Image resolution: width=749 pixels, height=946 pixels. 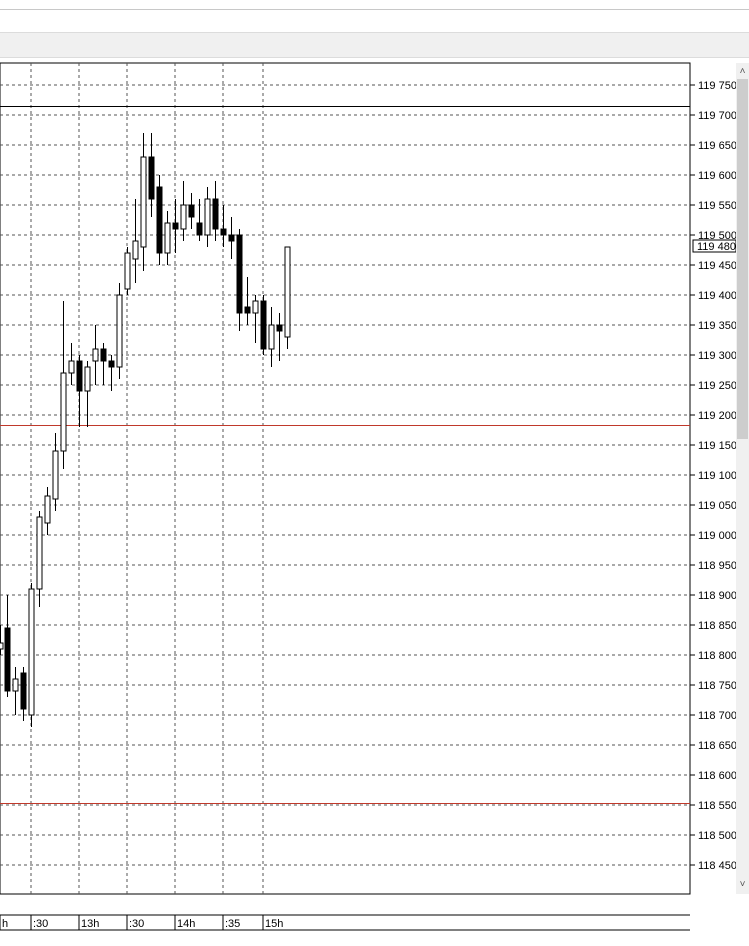 I want to click on price-tick-label: 119 750, so click(x=717, y=86).